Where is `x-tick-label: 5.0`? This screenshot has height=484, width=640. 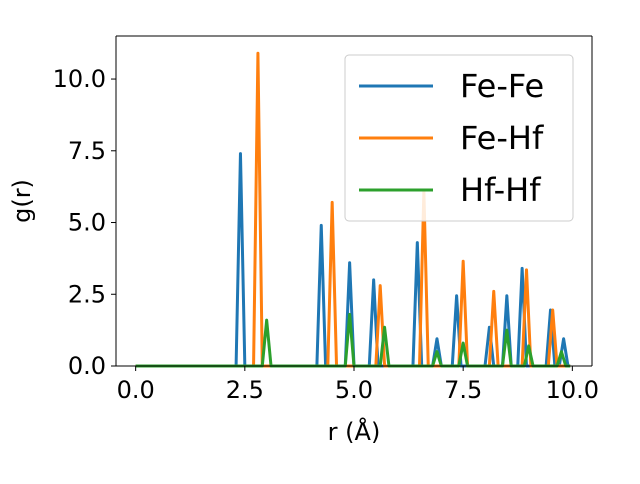 x-tick-label: 5.0 is located at coordinates (354, 390).